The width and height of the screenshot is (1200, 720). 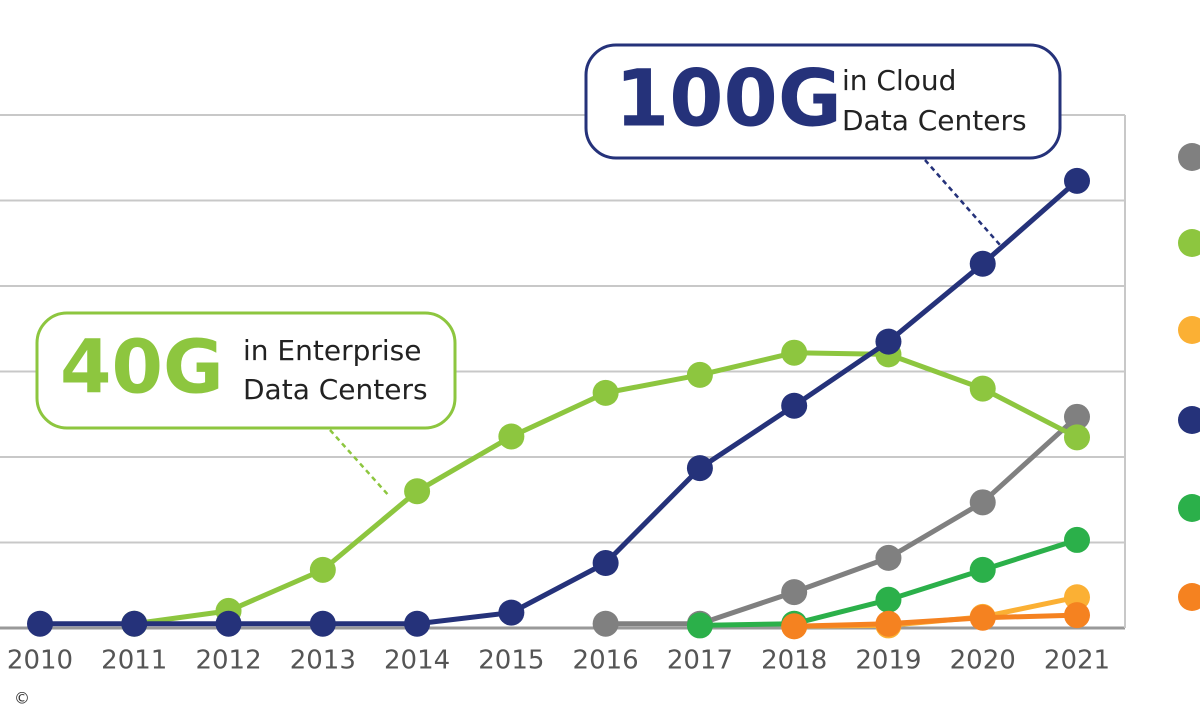 What do you see at coordinates (22, 698) in the screenshot?
I see `copyright: ©` at bounding box center [22, 698].